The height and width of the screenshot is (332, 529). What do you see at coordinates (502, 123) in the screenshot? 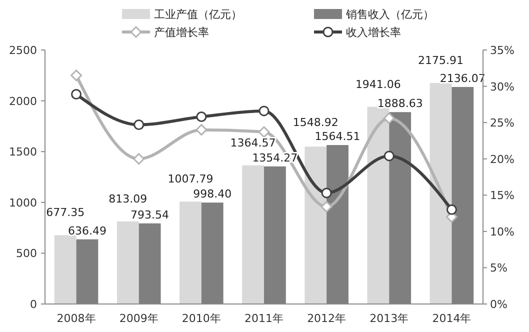
I see `y2-tick-label: 25%` at bounding box center [502, 123].